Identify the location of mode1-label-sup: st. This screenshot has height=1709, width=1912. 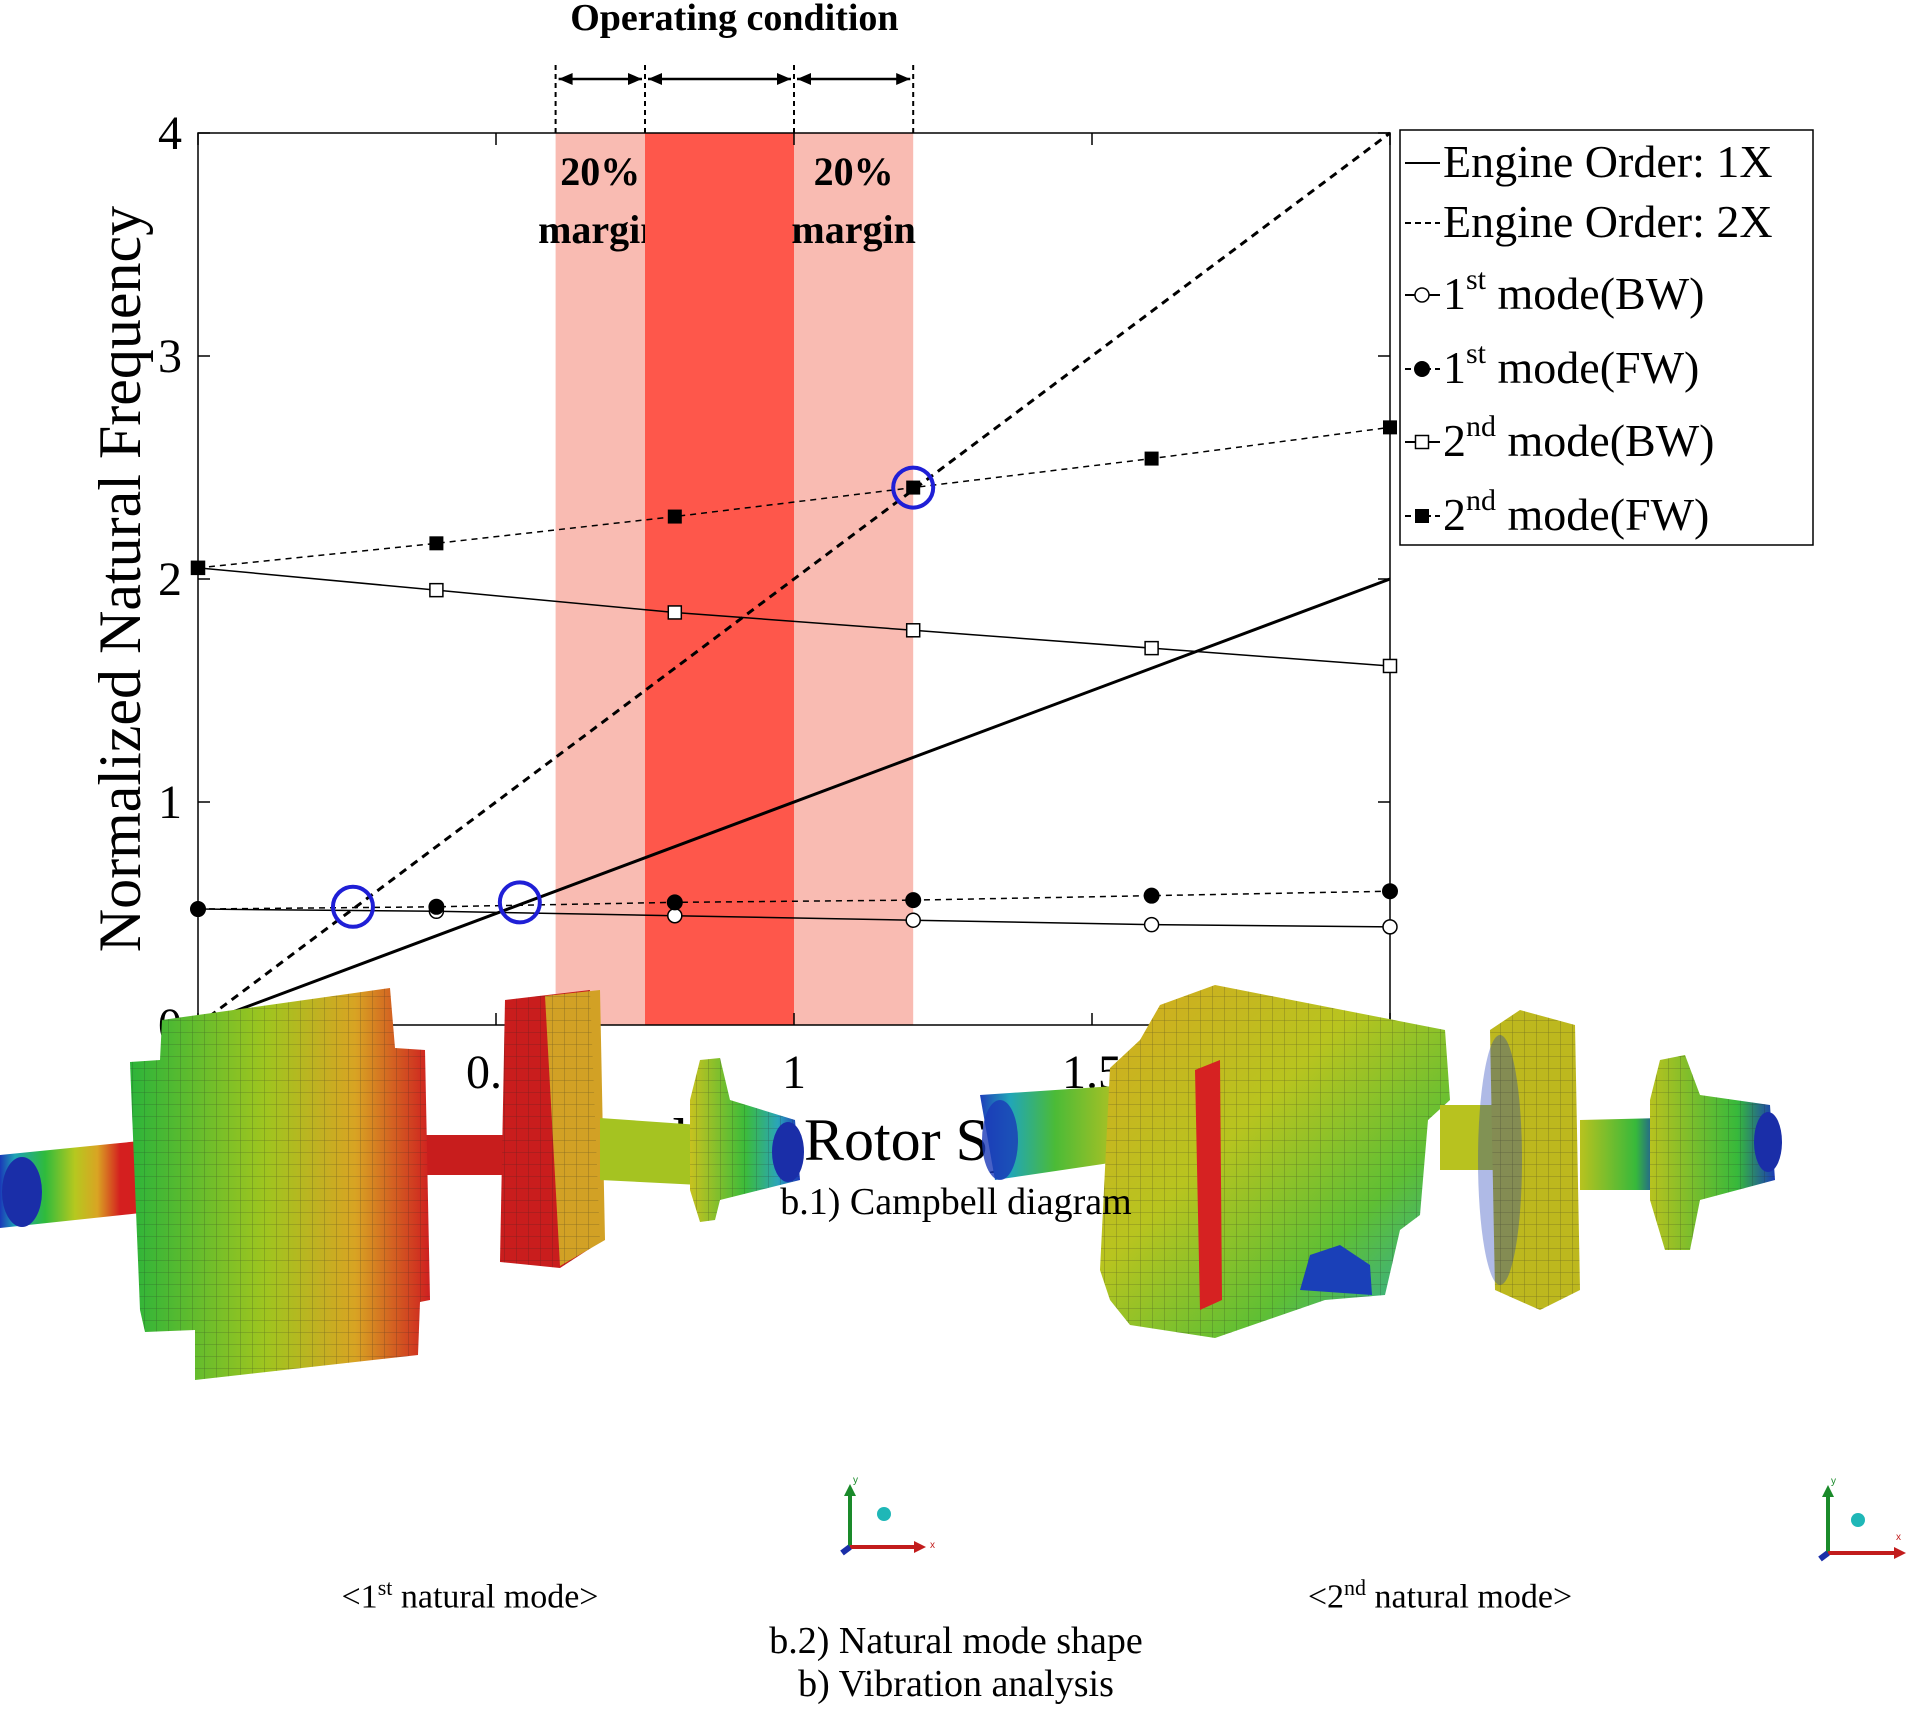
(385, 1587).